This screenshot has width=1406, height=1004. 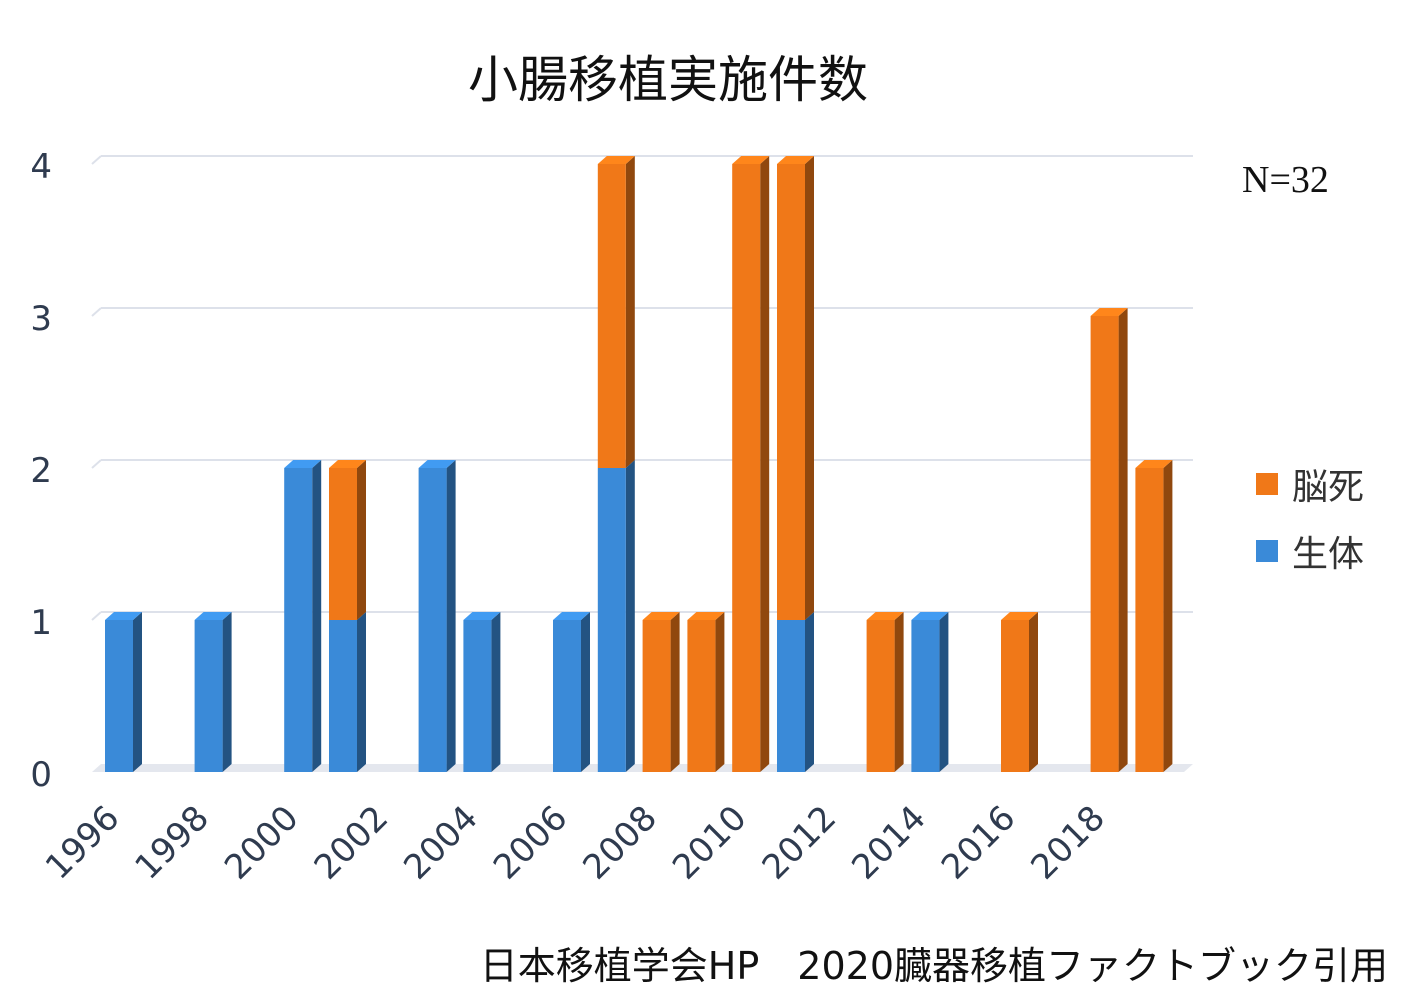 I want to click on bar-side-brain-death-2013, so click(x=899, y=692).